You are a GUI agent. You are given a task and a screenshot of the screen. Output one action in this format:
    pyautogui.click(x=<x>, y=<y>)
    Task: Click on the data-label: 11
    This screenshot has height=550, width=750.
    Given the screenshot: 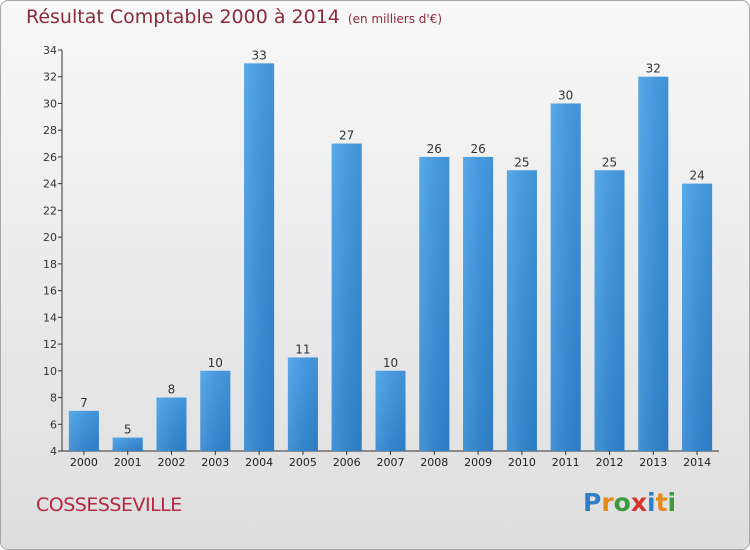 What is the action you would take?
    pyautogui.click(x=302, y=349)
    